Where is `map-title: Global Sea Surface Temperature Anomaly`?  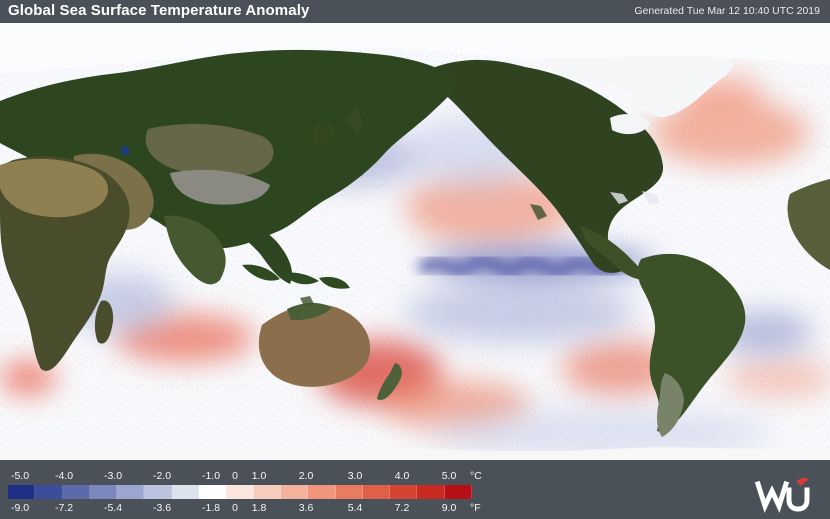 map-title: Global Sea Surface Temperature Anomaly is located at coordinates (159, 10).